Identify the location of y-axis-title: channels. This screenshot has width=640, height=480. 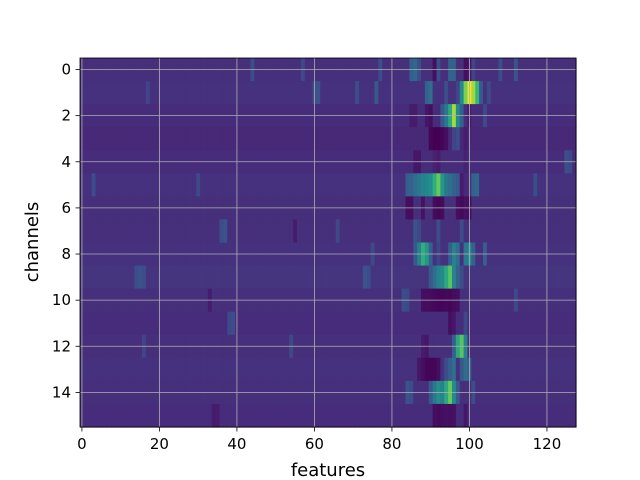
(32, 242).